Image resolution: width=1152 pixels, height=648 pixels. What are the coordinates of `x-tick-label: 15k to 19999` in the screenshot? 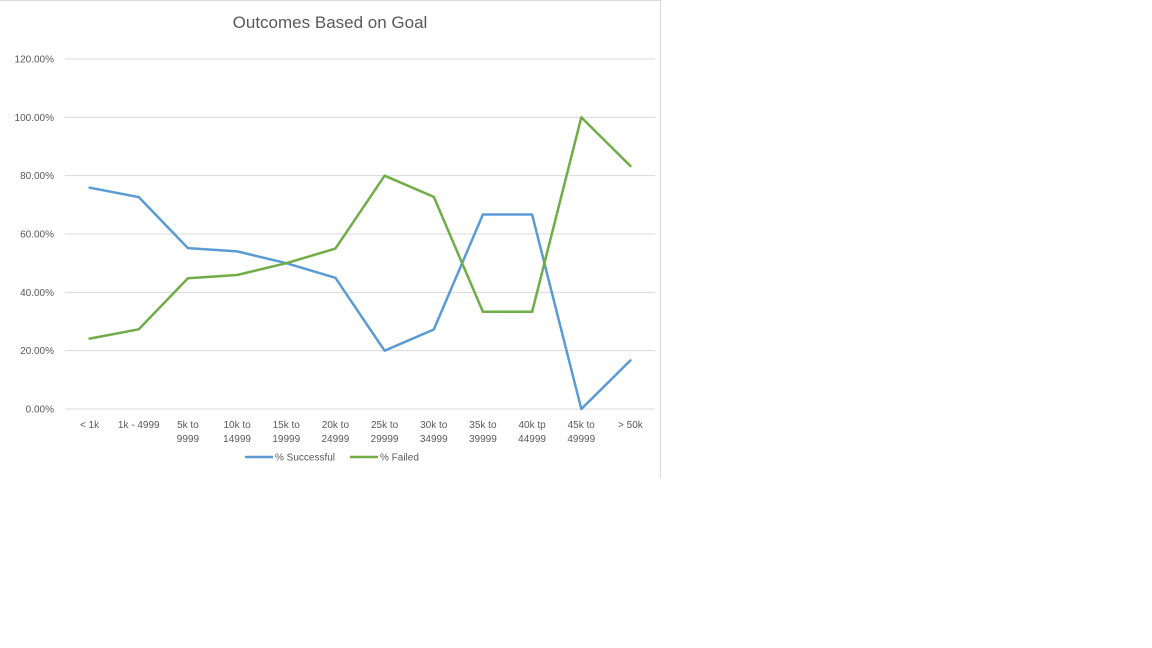 It's located at (286, 432).